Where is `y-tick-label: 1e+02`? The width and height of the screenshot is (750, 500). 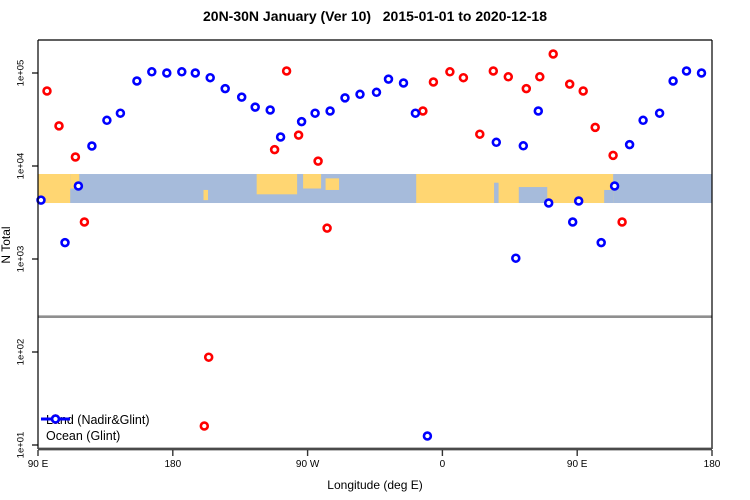 y-tick-label: 1e+02 is located at coordinates (21, 352).